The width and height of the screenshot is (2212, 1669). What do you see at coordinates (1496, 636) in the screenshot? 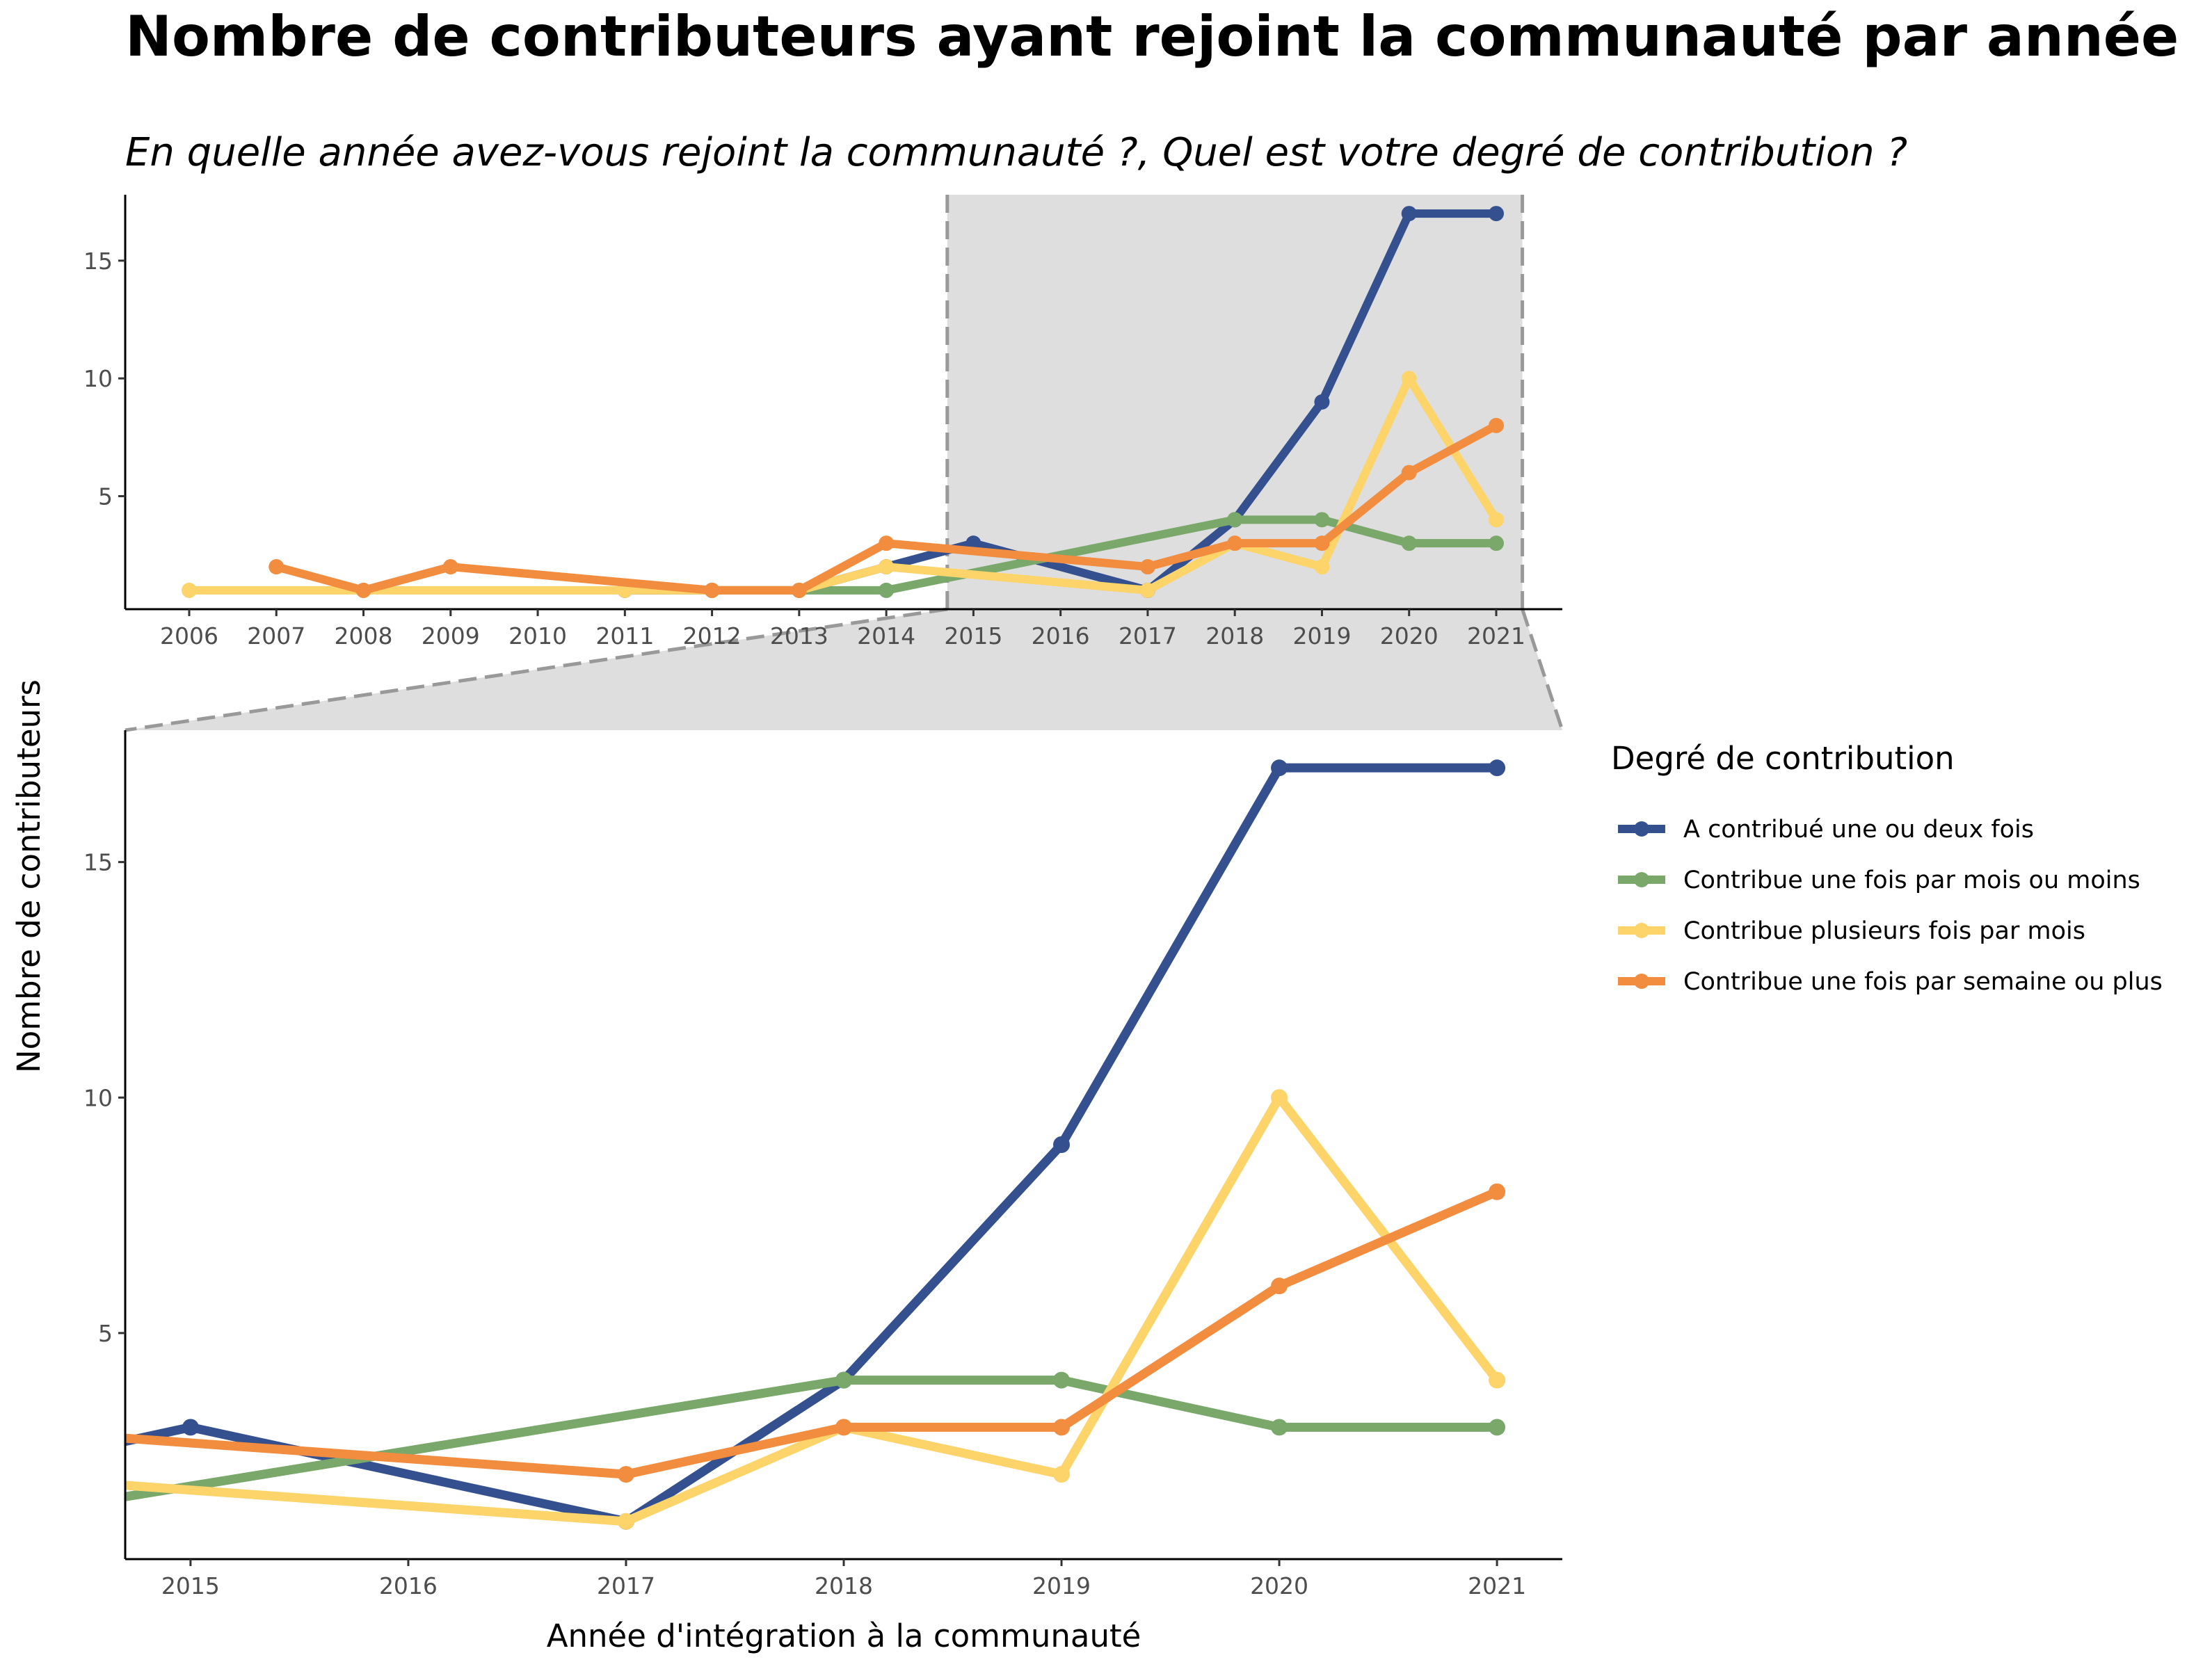
I see `overview-x-tick-label: 2021` at bounding box center [1496, 636].